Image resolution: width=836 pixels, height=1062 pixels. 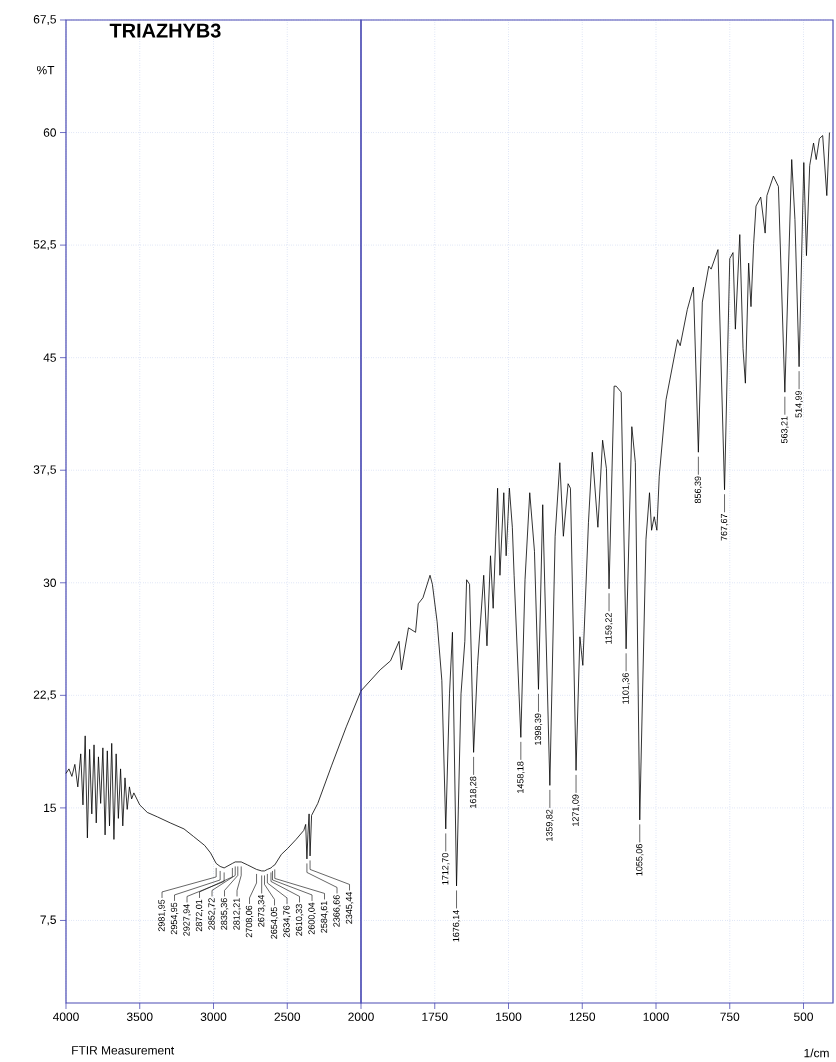 I want to click on x-tick-label: 500, so click(x=804, y=1016).